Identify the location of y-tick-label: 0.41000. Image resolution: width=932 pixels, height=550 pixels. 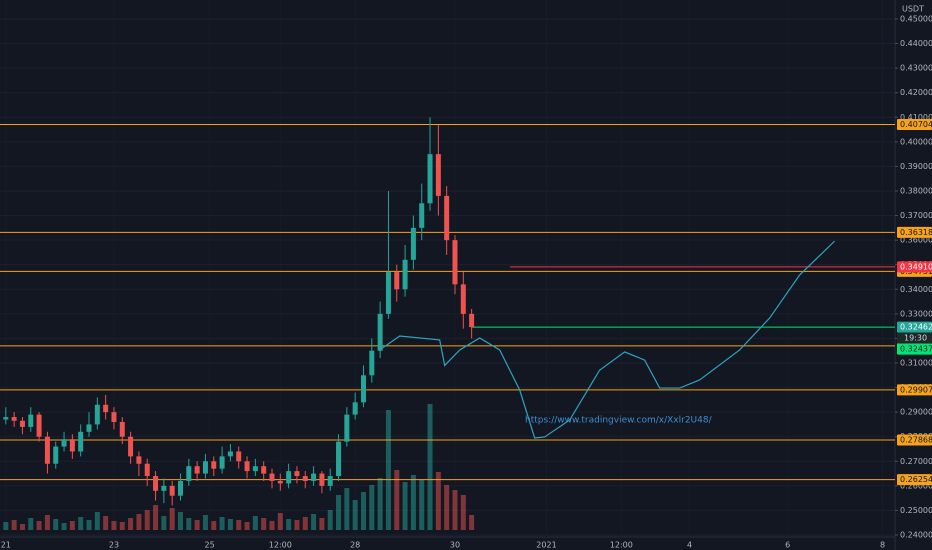
(916, 117).